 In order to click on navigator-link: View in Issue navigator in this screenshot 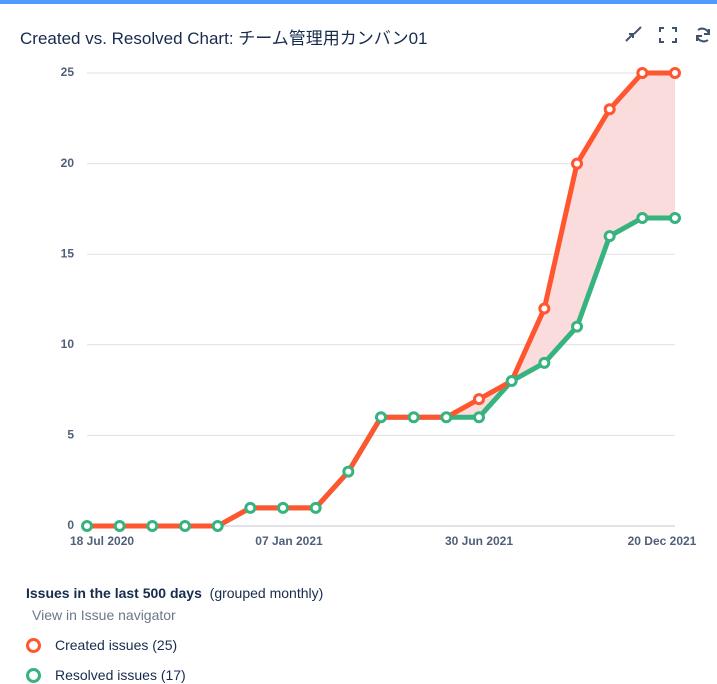, I will do `click(104, 615)`.